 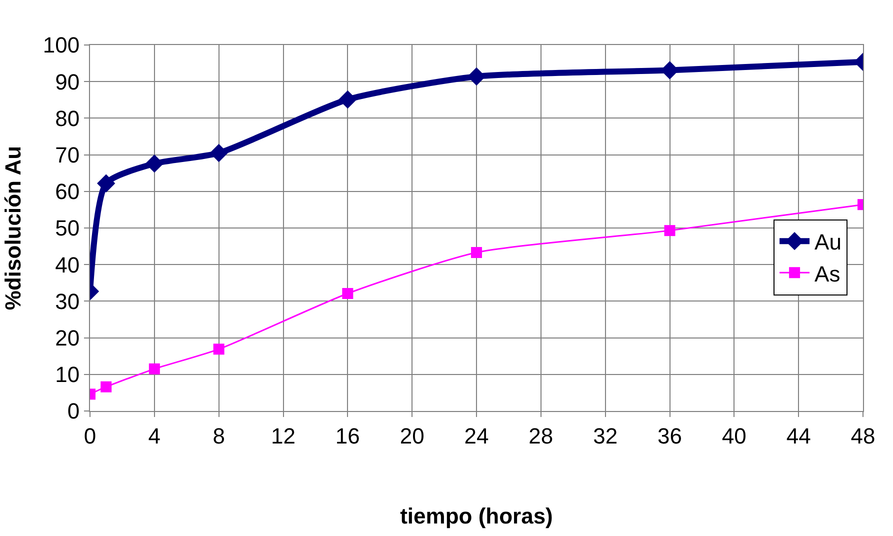 I want to click on y-tick-label: 30, so click(x=67, y=301).